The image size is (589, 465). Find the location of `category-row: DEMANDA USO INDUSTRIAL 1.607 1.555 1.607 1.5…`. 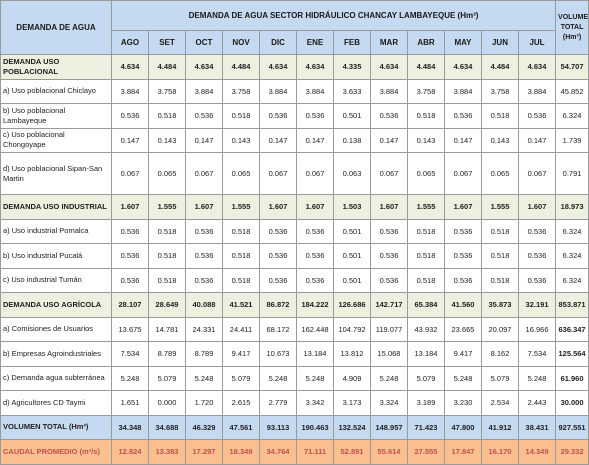

category-row: DEMANDA USO INDUSTRIAL 1.607 1.555 1.607 1.5… is located at coordinates (294, 207).